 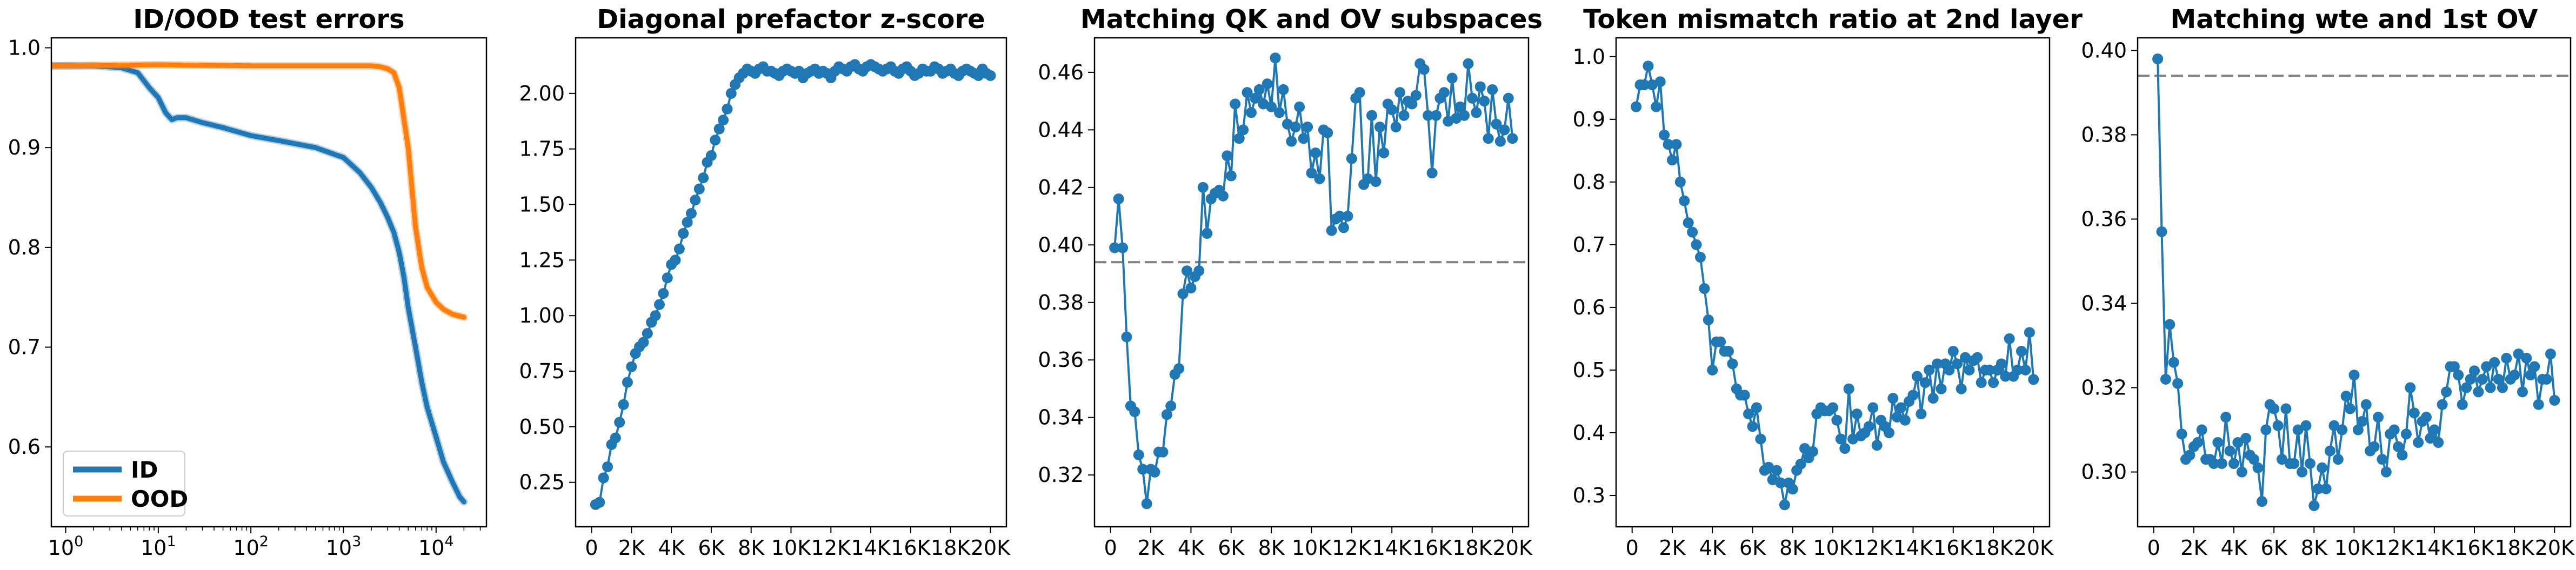 I want to click on chart-title: Diagonal prefactor z-score, so click(x=791, y=20).